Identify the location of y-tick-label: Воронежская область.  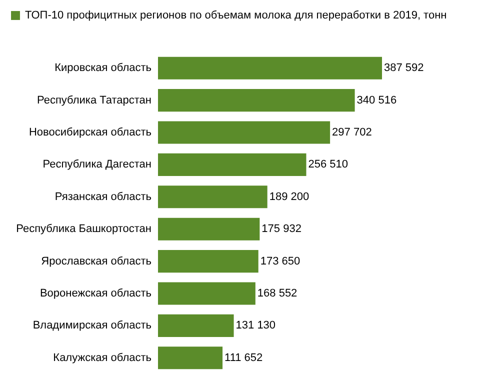
(96, 294).